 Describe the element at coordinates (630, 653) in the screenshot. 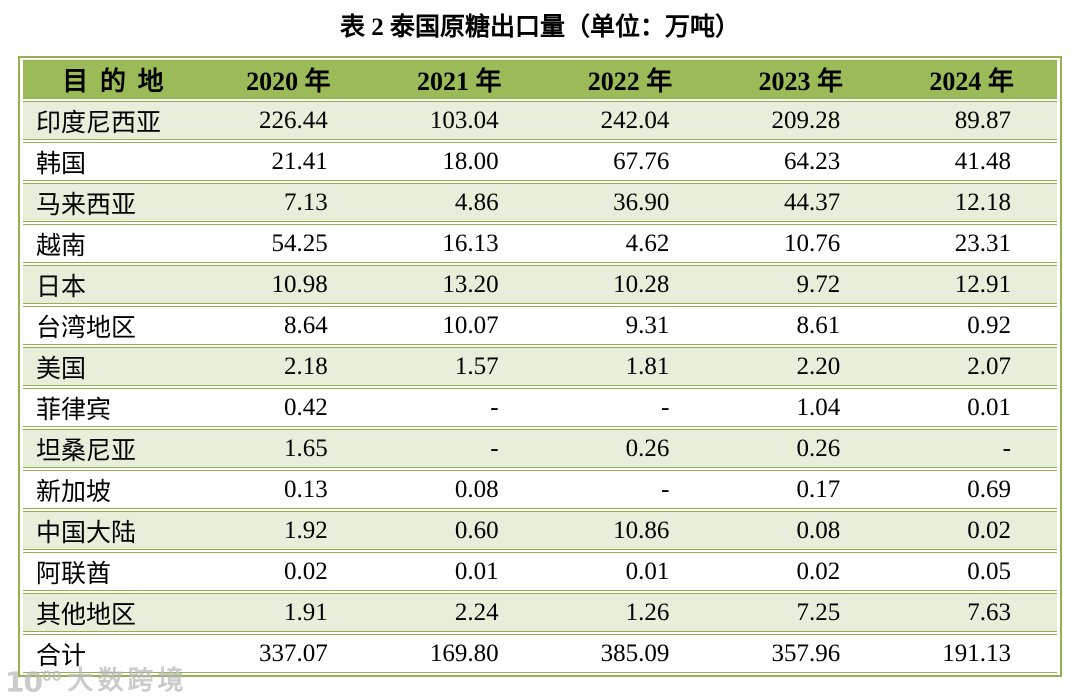

I see `value-cell: 385.09` at that location.